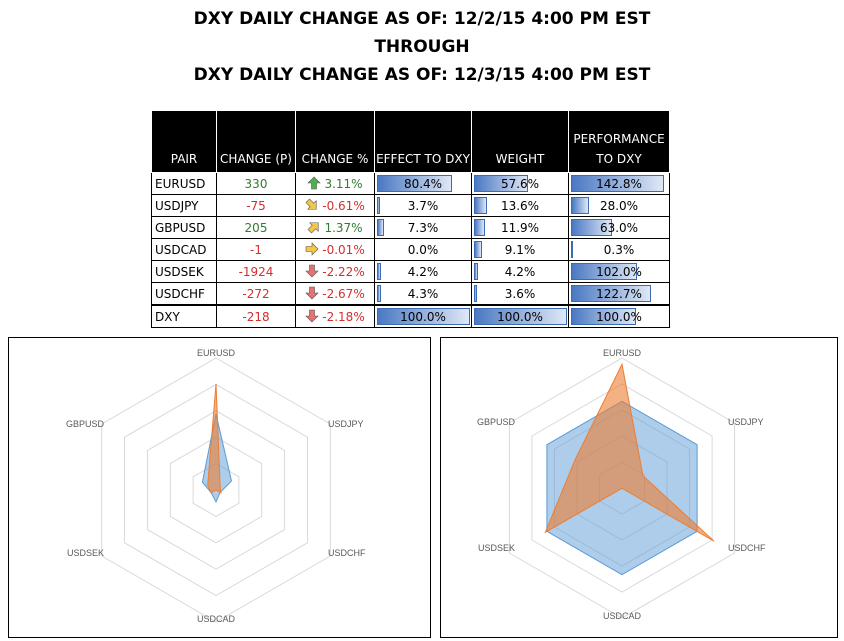  I want to click on effect-cell-value: 100.0%, so click(423, 316).